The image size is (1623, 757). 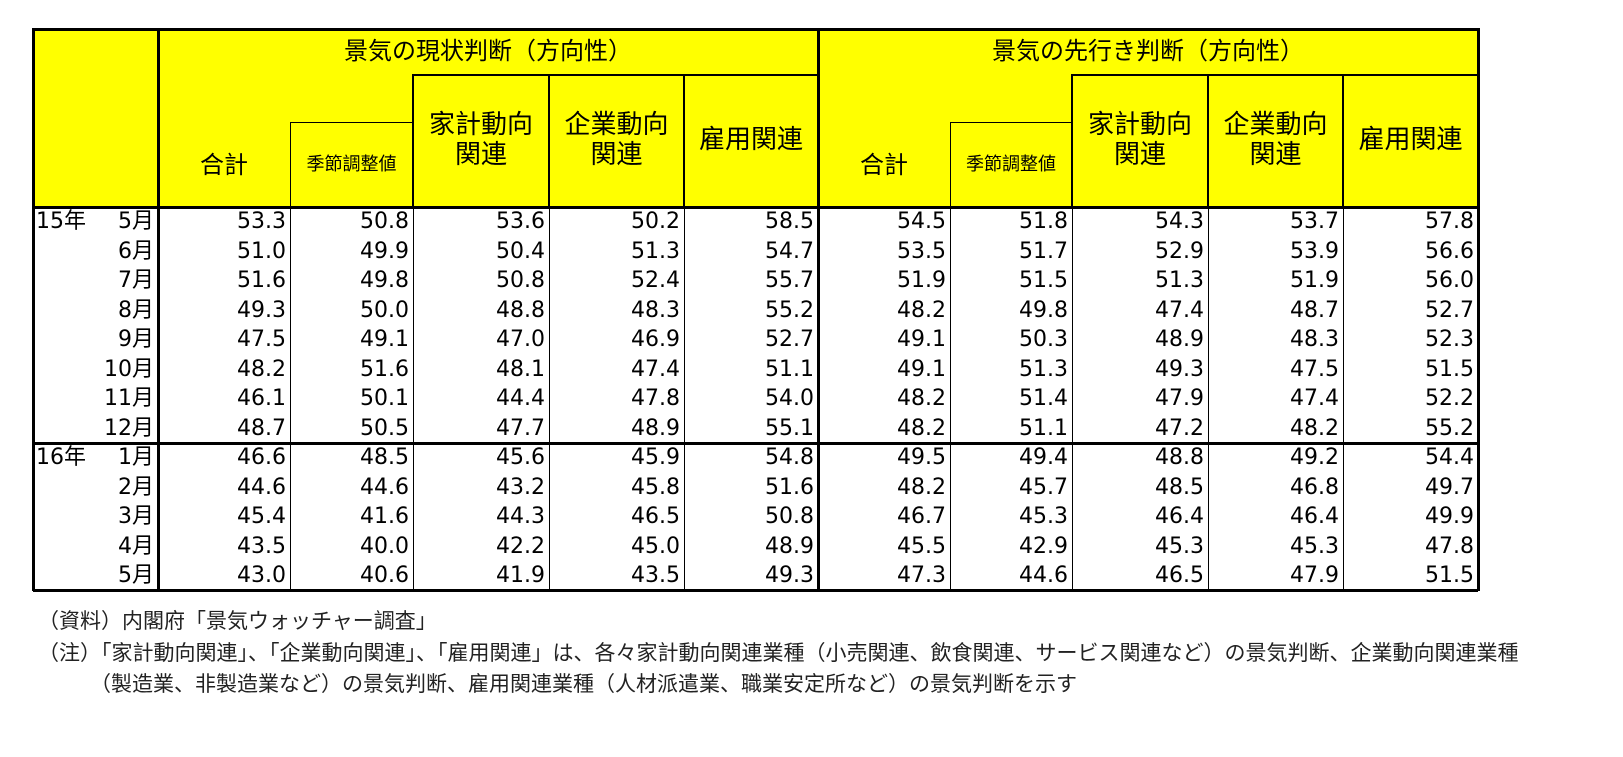 What do you see at coordinates (1449, 339) in the screenshot?
I see `cell-value: 52.3` at bounding box center [1449, 339].